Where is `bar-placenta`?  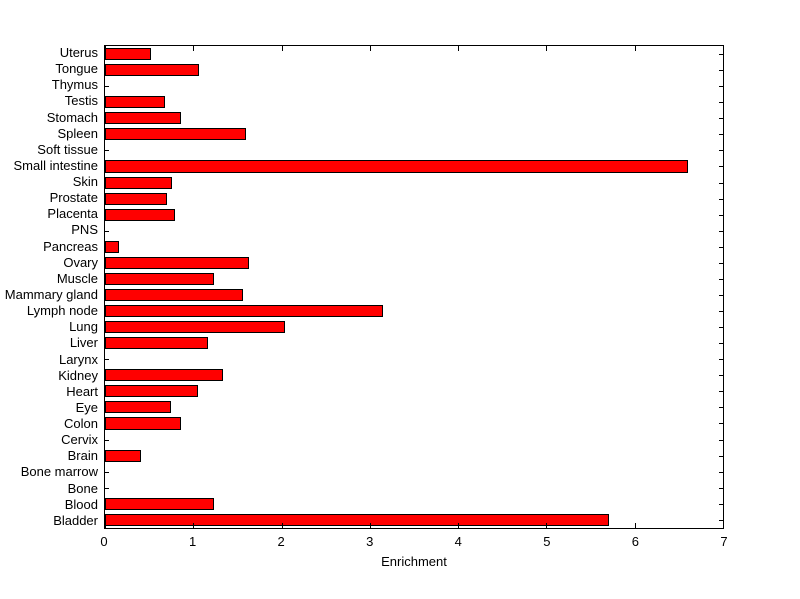 bar-placenta is located at coordinates (140, 214).